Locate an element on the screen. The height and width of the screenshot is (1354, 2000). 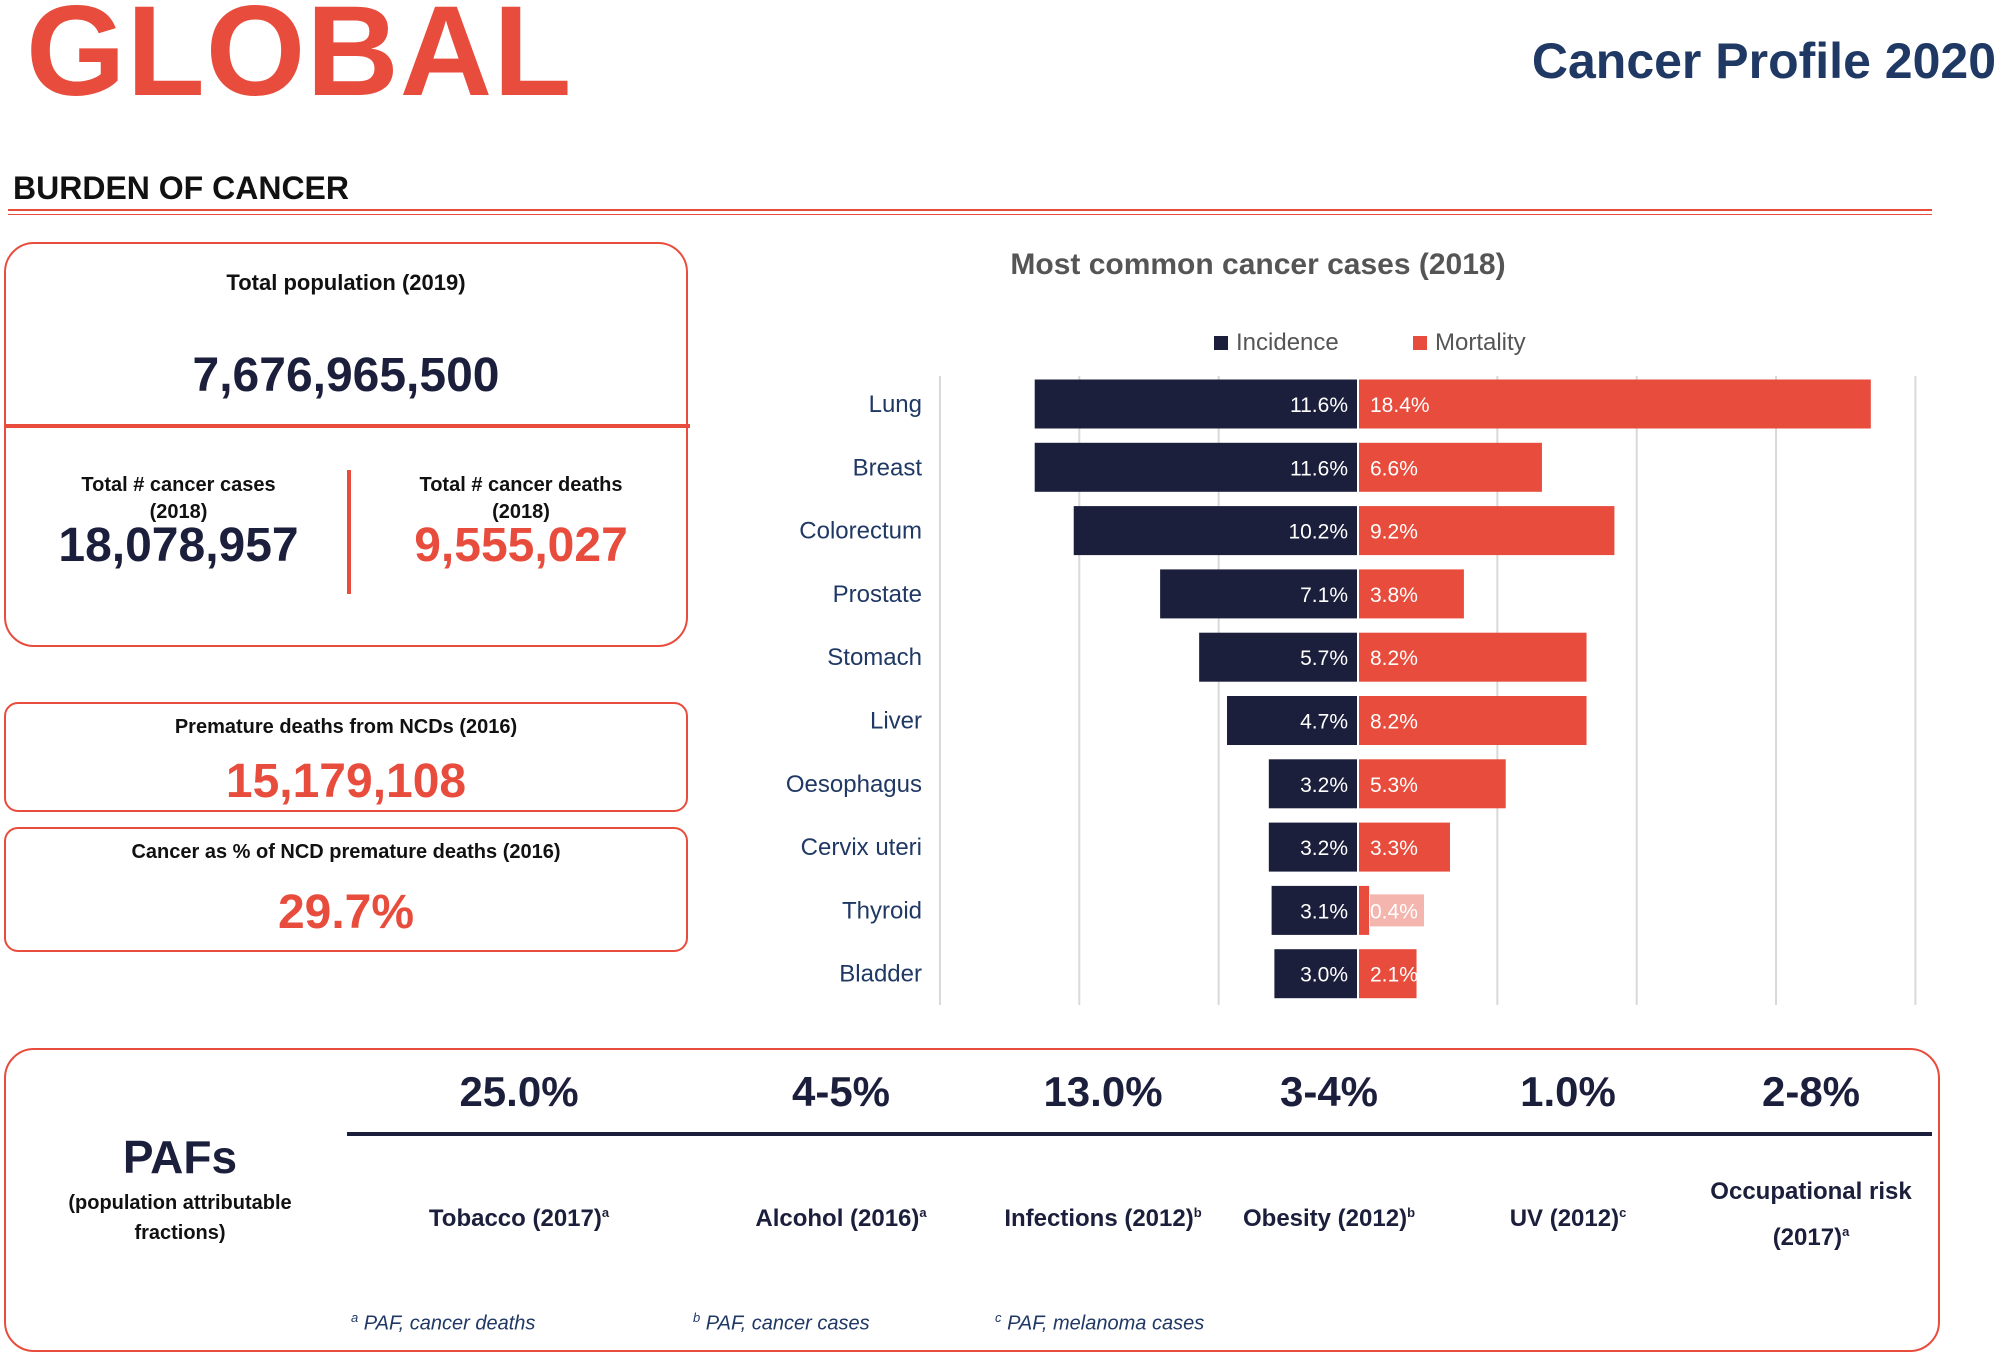
page-subtitle: Cancer Profile 2020 is located at coordinates (1763, 61).